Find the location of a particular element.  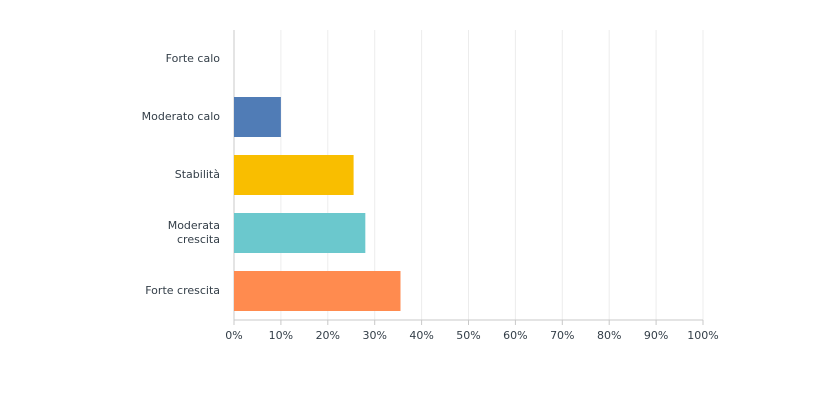

x-tick-label: 10% is located at coordinates (281, 335).